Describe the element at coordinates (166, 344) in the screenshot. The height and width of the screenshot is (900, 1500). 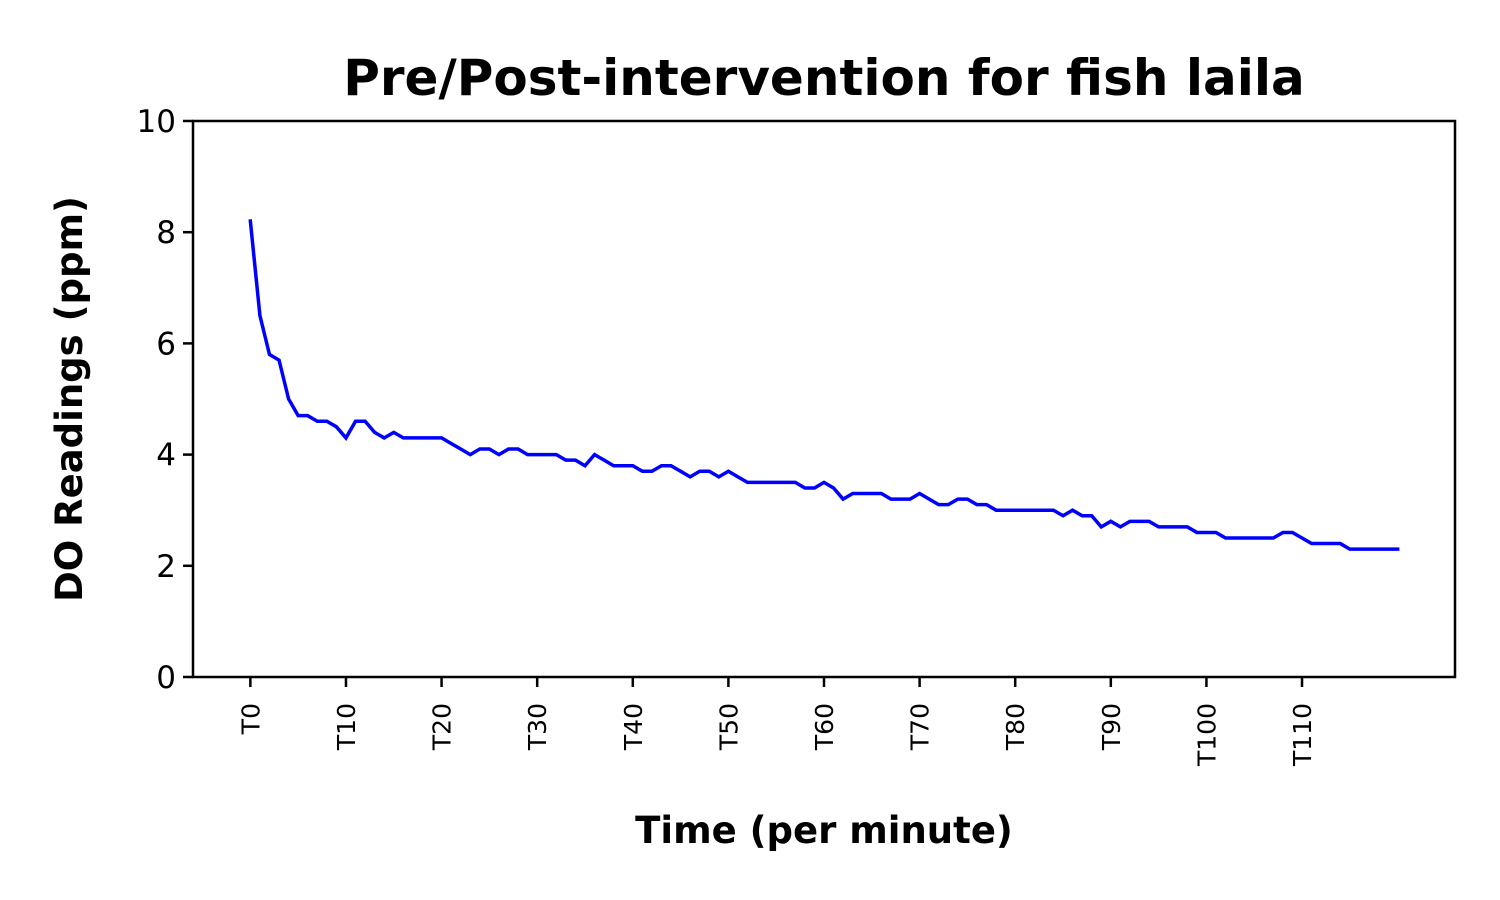
I see `y-tick-label: 6` at that location.